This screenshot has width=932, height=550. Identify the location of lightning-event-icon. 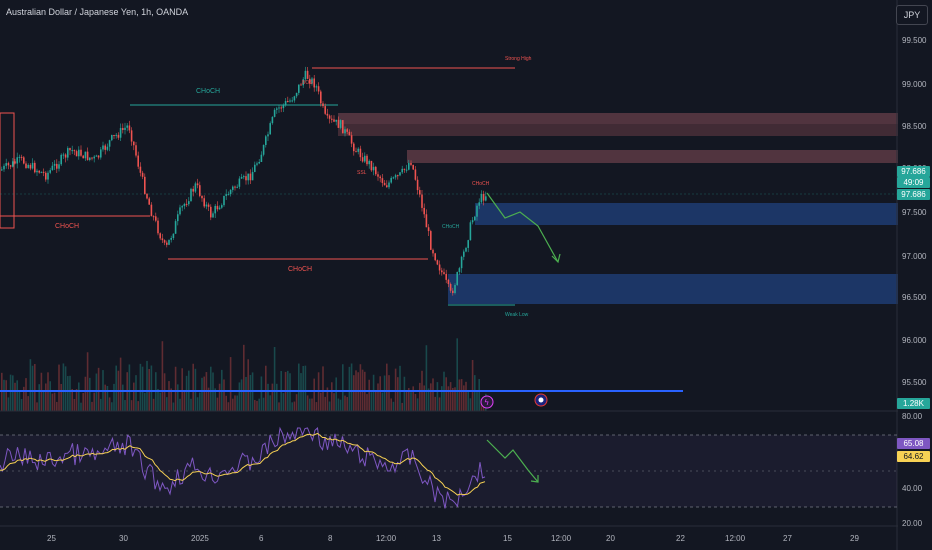
(487, 402).